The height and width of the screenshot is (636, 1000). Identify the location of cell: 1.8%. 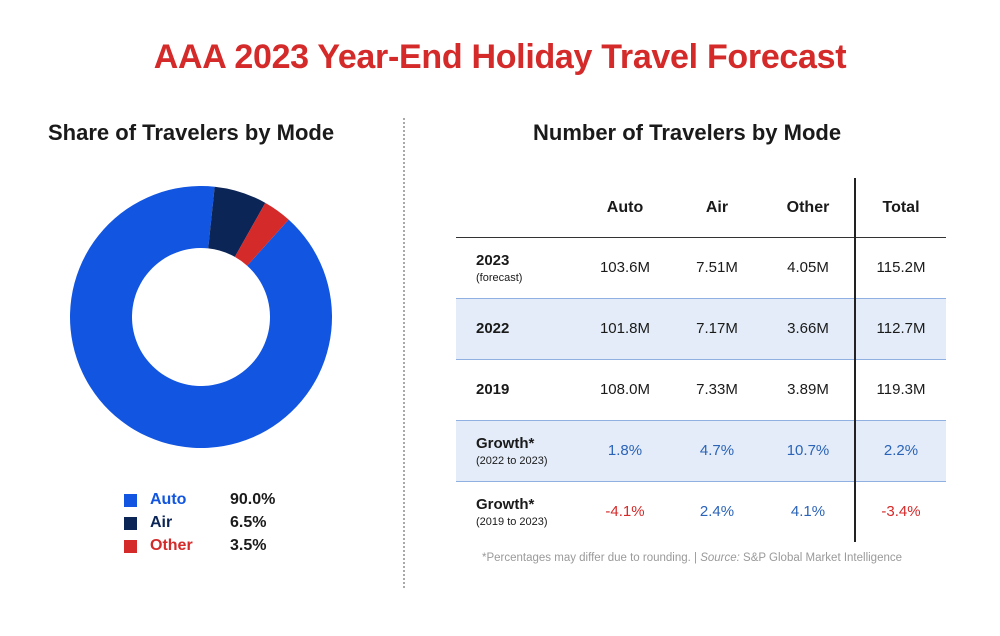
(625, 450).